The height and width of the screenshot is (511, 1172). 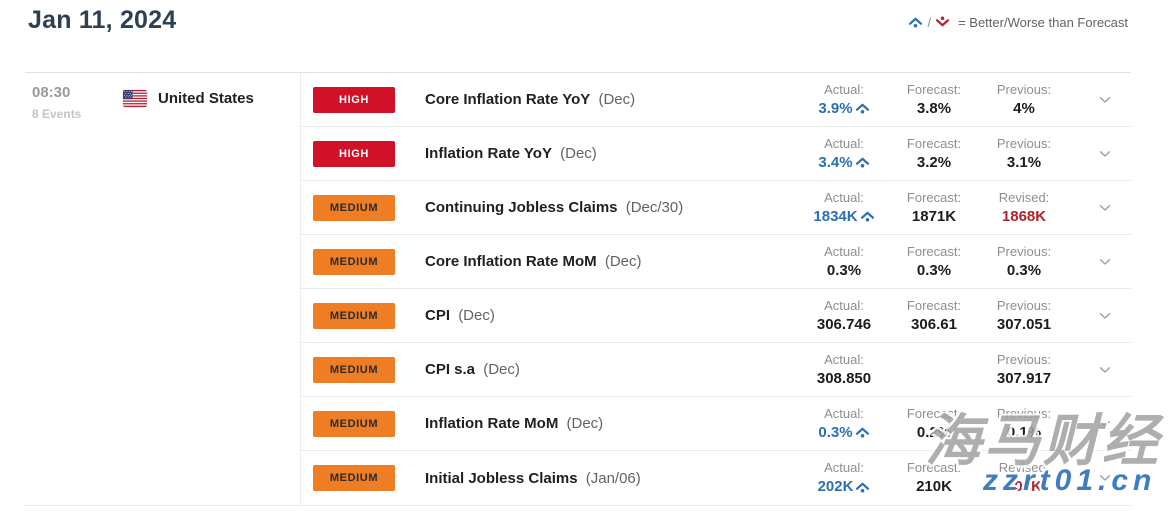 I want to click on event-name: CPI s.a, so click(x=450, y=369).